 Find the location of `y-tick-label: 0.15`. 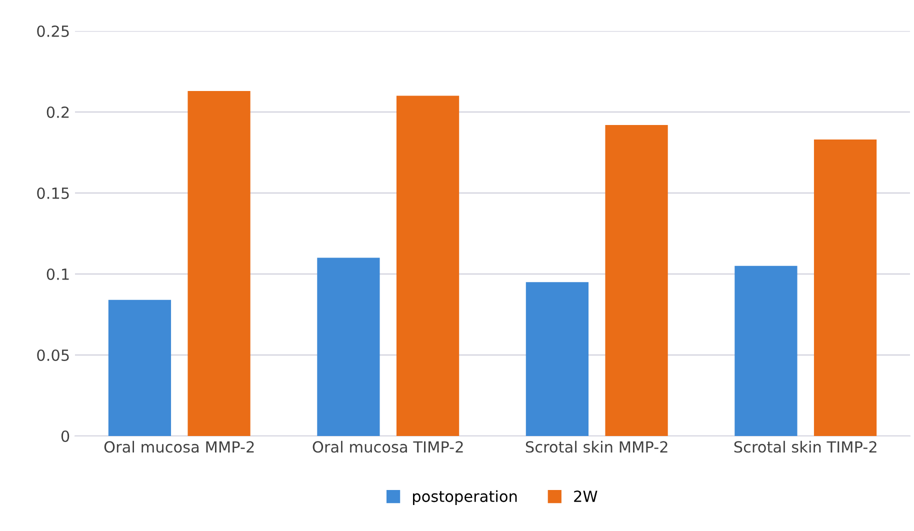

y-tick-label: 0.15 is located at coordinates (53, 193).